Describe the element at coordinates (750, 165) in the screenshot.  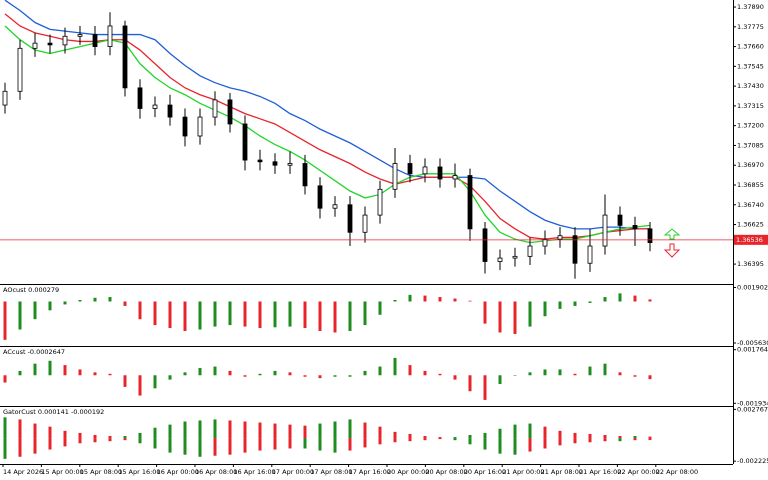
I see `y-tick-label: 1.36970` at that location.